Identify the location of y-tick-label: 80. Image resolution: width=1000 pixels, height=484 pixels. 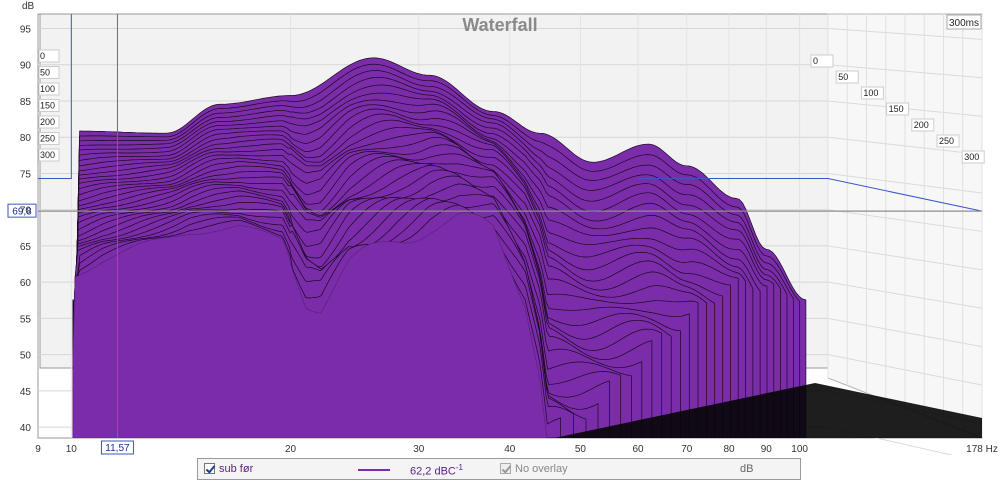
(26, 138).